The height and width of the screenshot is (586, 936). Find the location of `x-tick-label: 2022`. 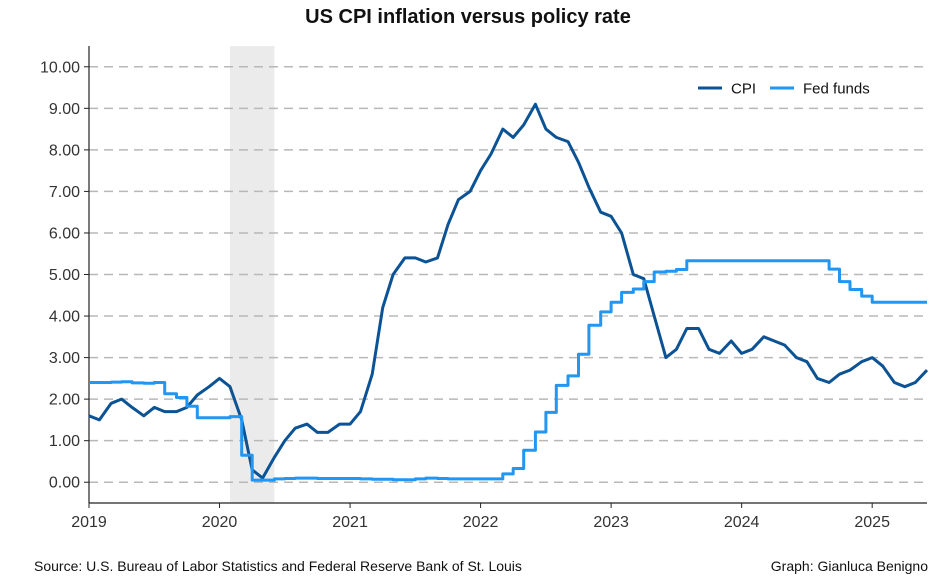

x-tick-label: 2022 is located at coordinates (481, 522).